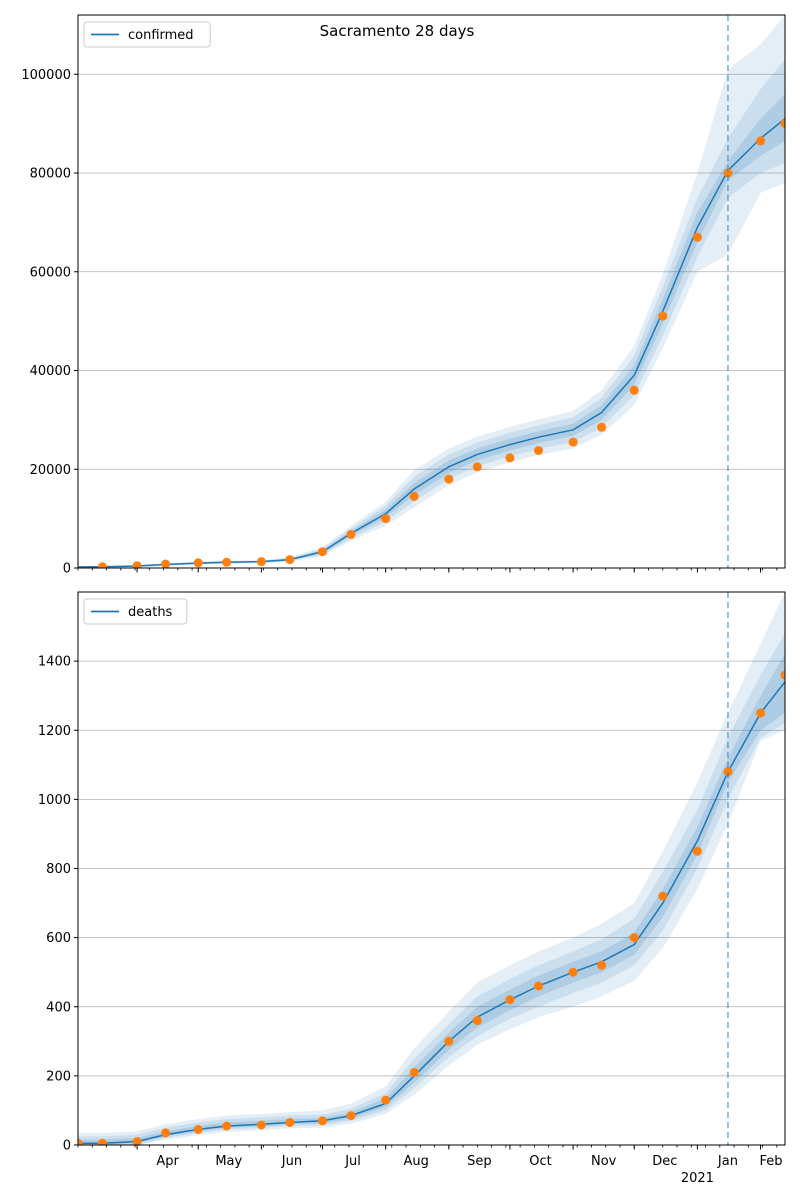 The image size is (800, 1200). What do you see at coordinates (416, 1161) in the screenshot?
I see `x-tick-label: Aug` at bounding box center [416, 1161].